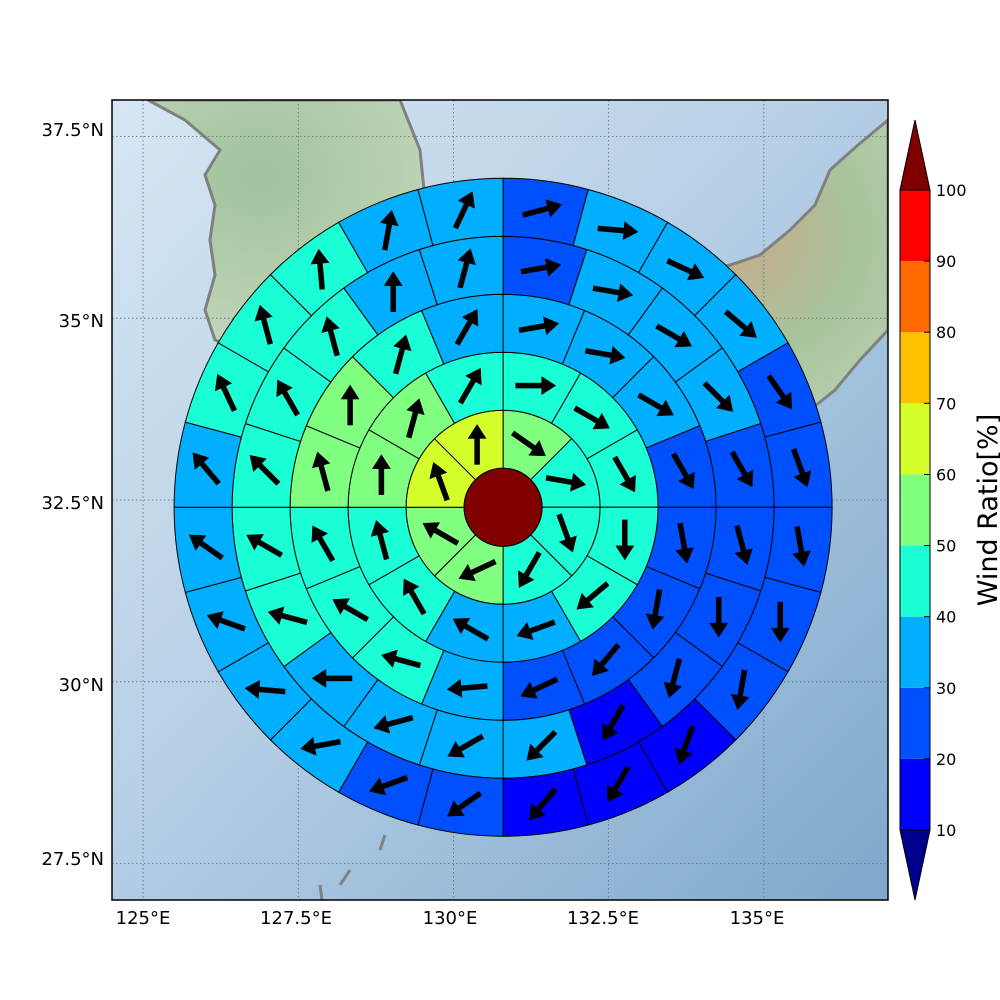  I want to click on lon-tick-label: 125°E, so click(143, 918).